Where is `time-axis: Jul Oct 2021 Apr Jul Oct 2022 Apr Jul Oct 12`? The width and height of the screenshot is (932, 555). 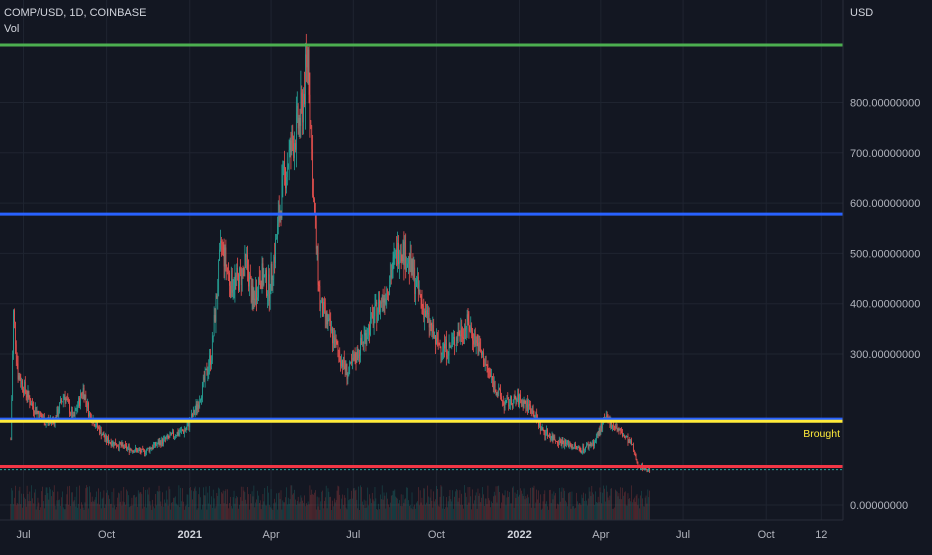 time-axis: Jul Oct 2021 Apr Jul Oct 2022 Apr Jul Oct 12 is located at coordinates (421, 530).